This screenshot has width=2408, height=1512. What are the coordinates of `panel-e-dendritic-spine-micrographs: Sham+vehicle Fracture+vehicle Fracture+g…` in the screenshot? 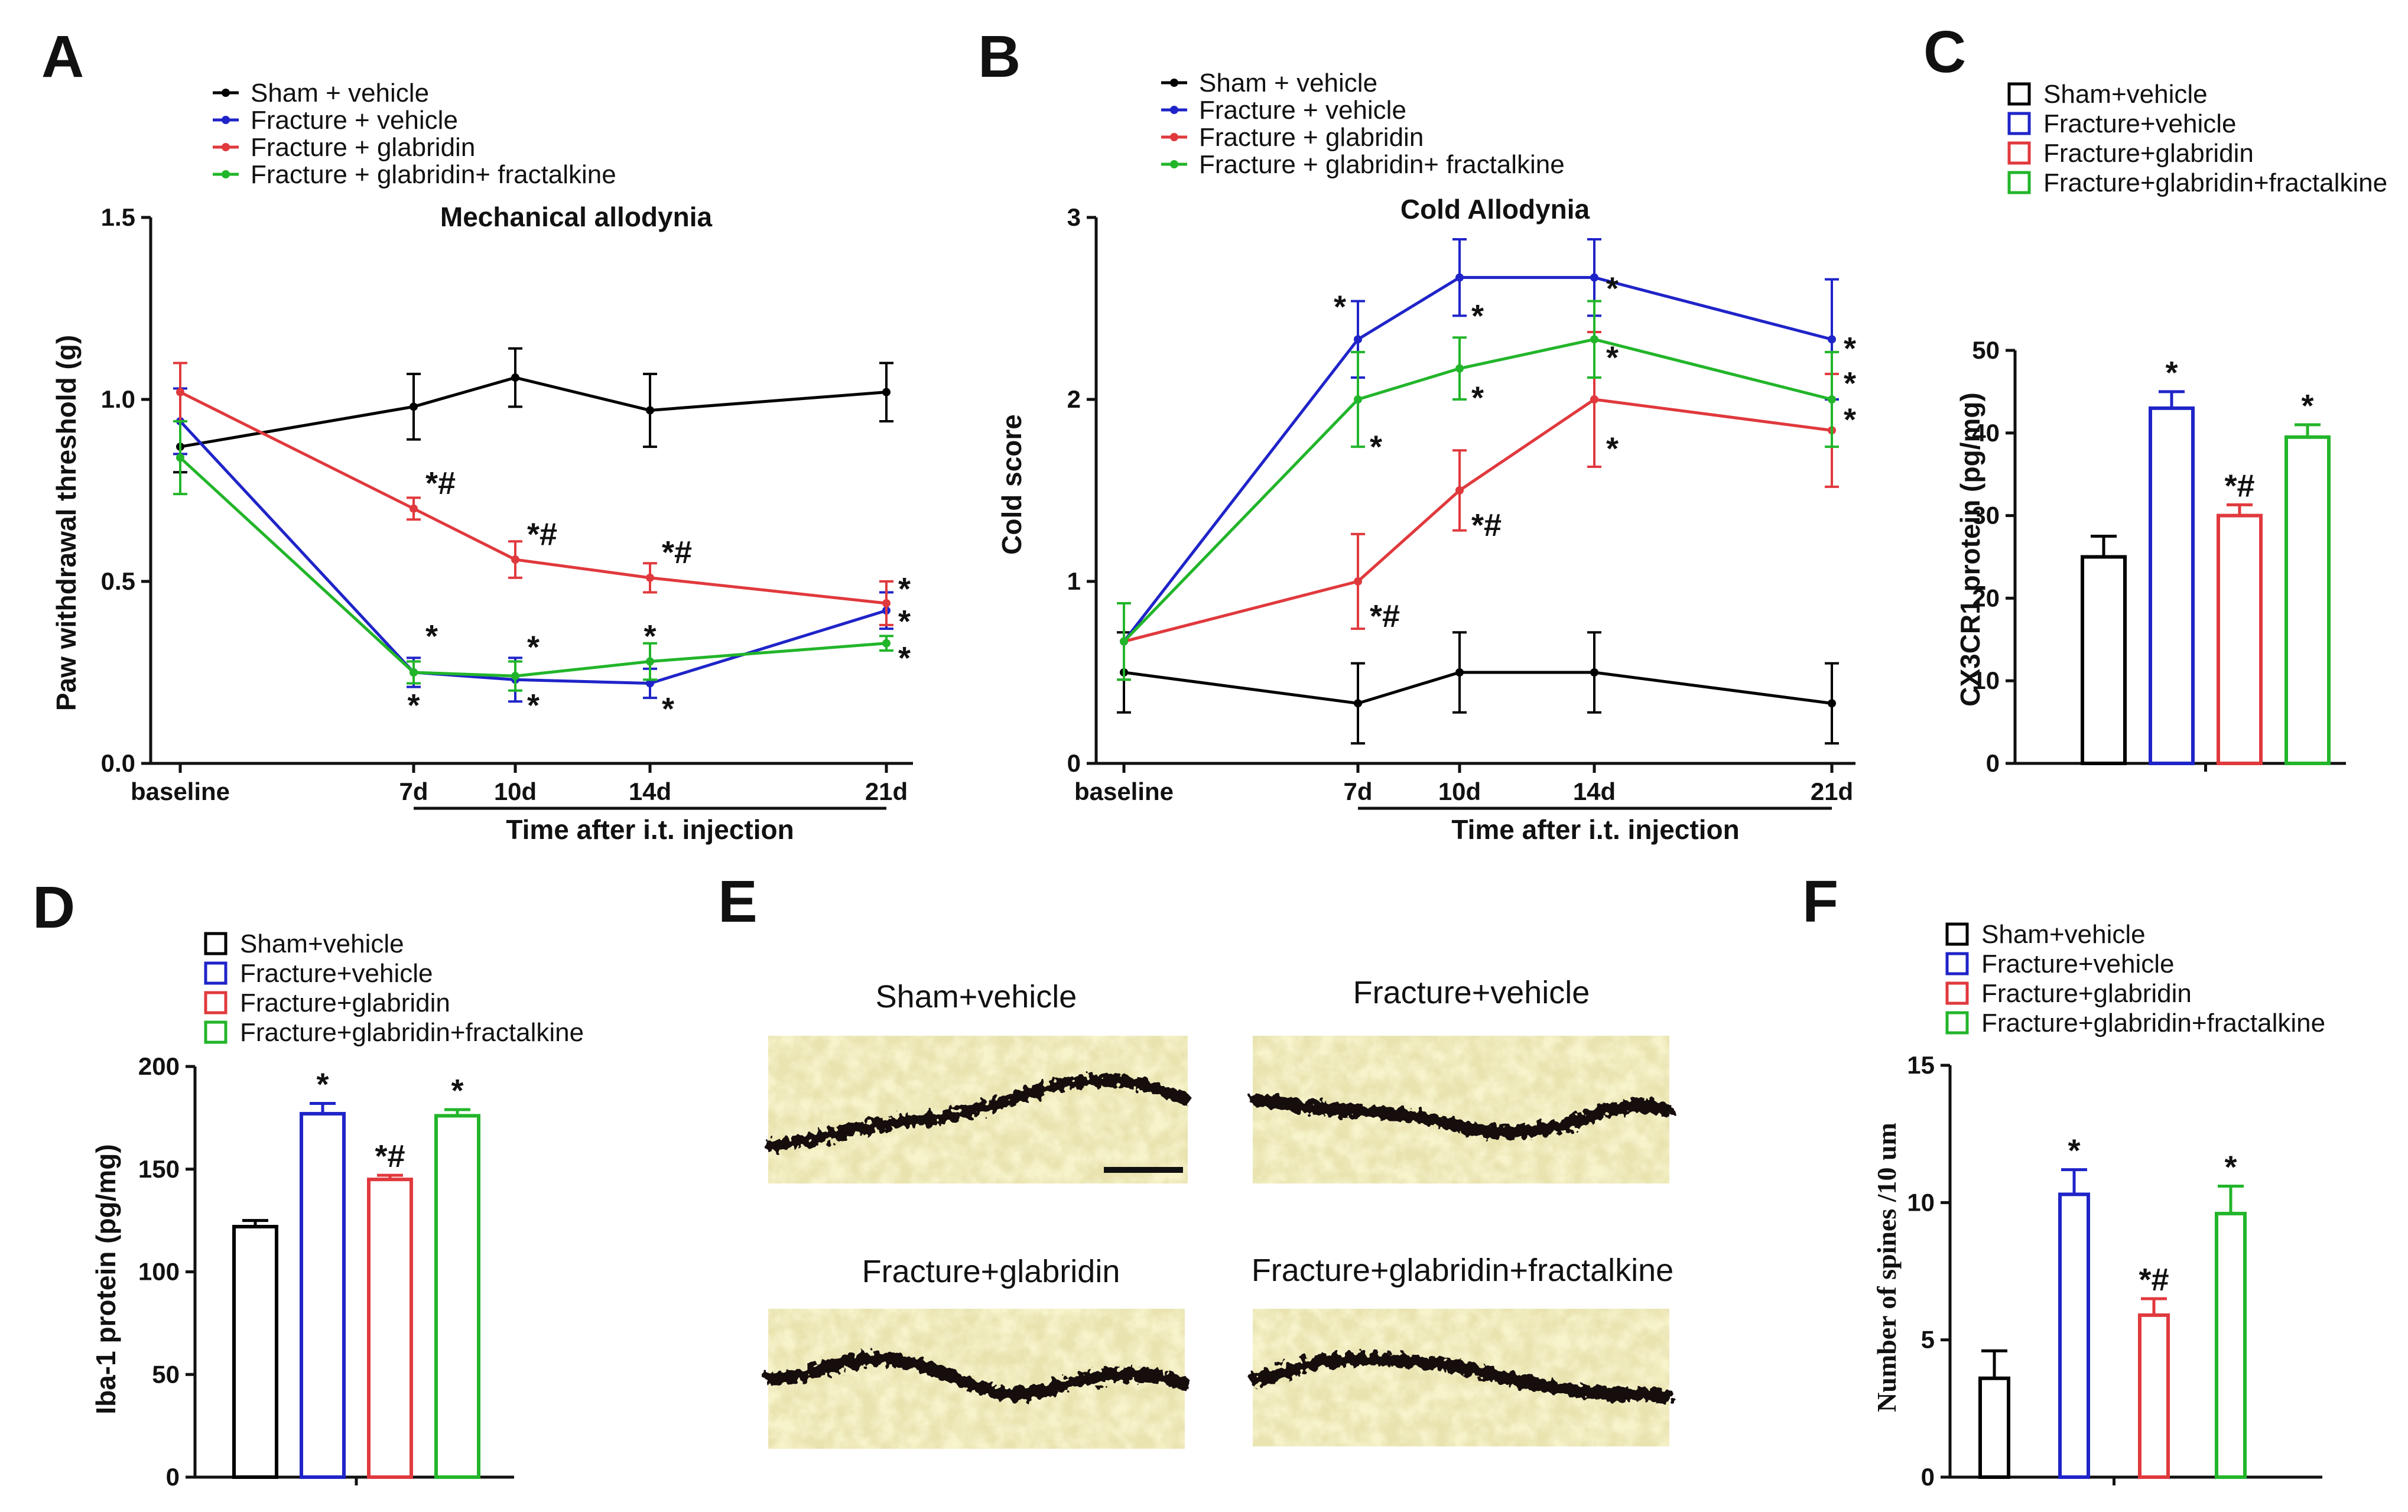 It's located at (1219, 1212).